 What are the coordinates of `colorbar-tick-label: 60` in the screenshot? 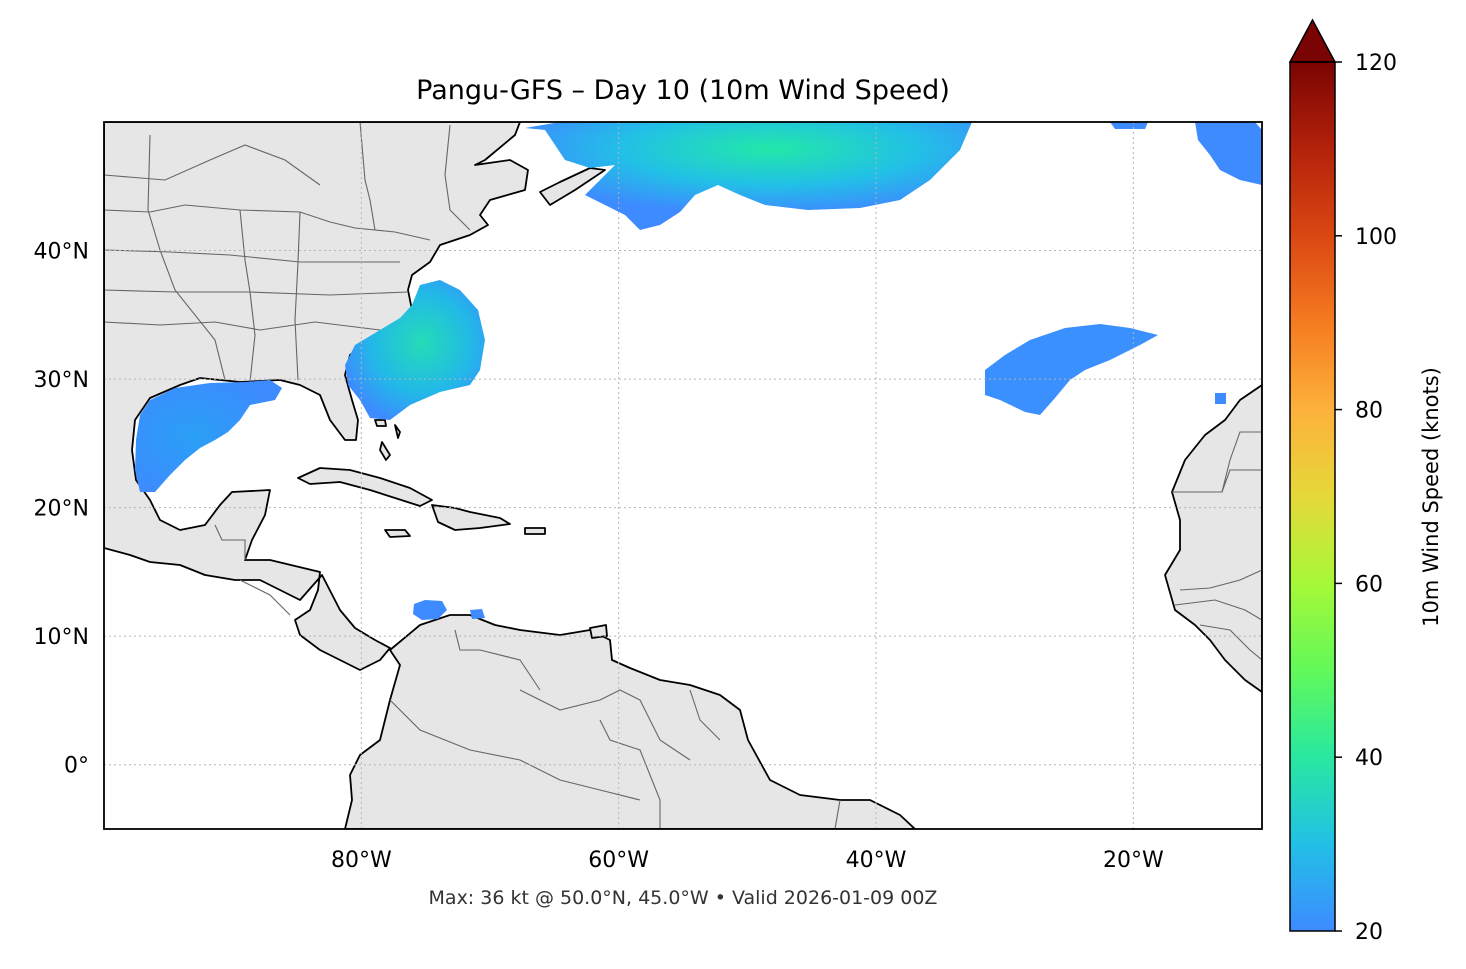 It's located at (1369, 584).